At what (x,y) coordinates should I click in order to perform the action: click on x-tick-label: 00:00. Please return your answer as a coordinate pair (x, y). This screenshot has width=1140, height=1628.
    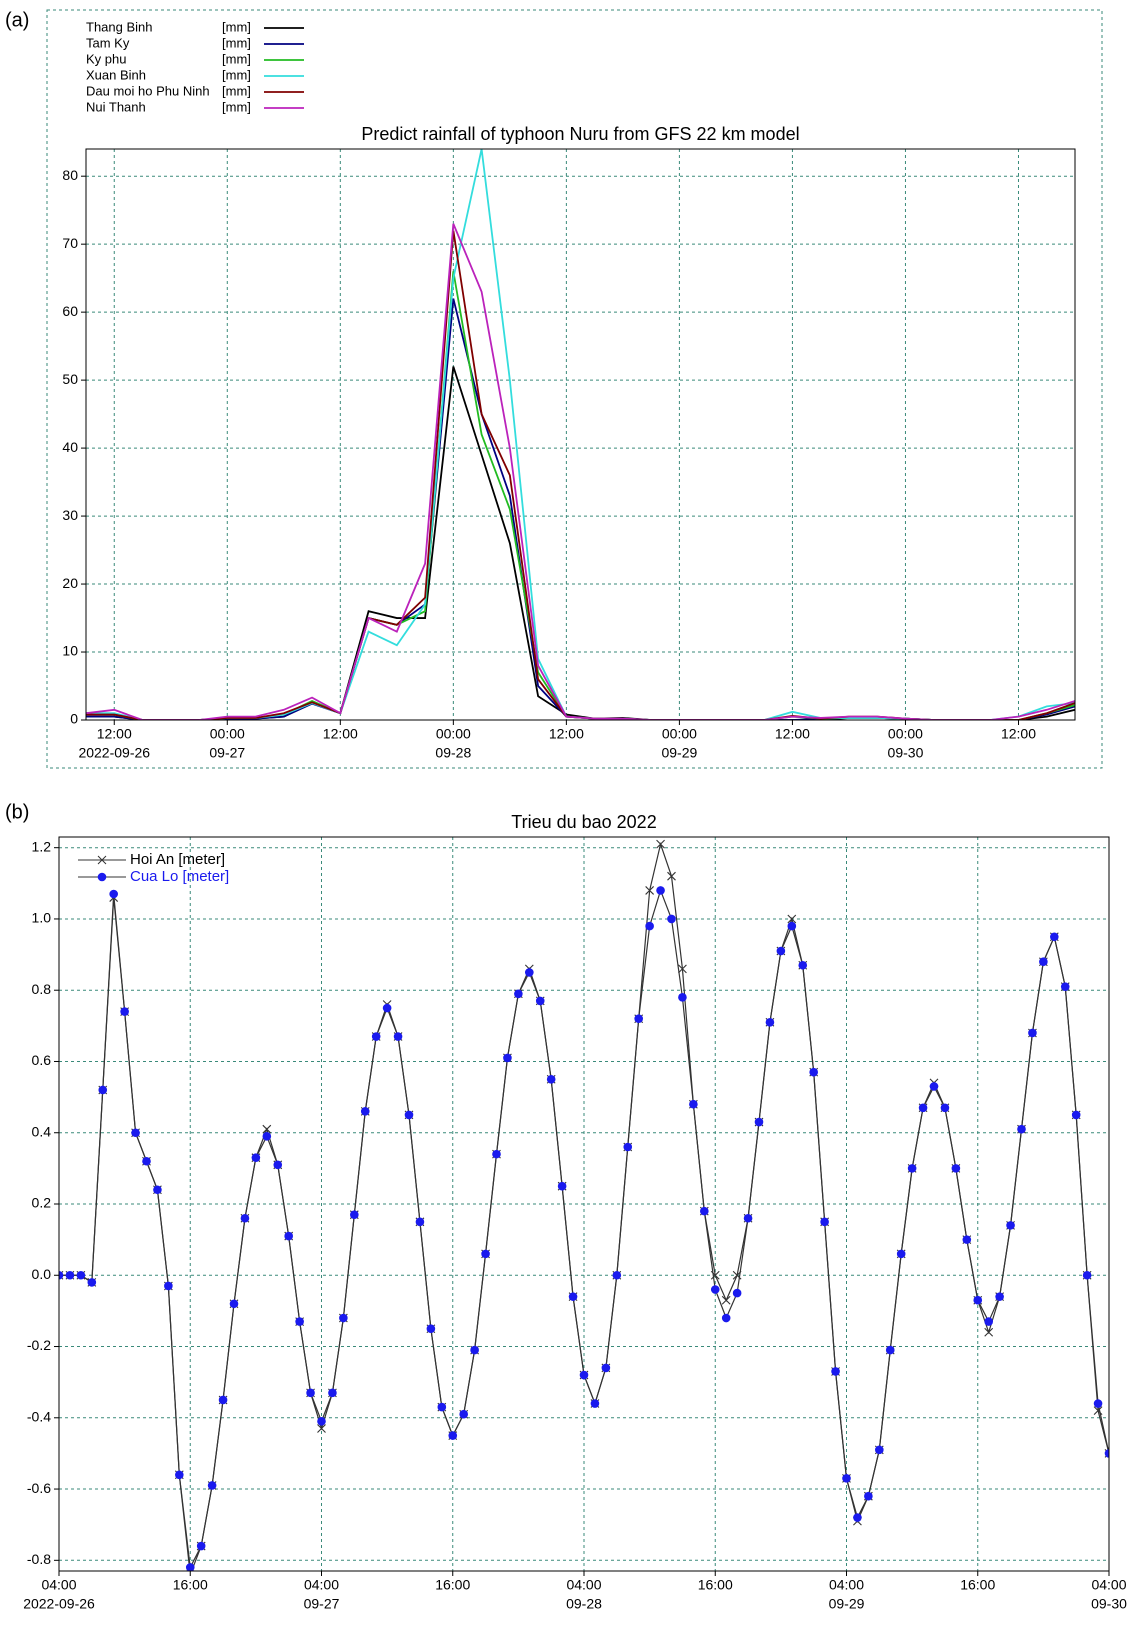
    Looking at the image, I should click on (905, 734).